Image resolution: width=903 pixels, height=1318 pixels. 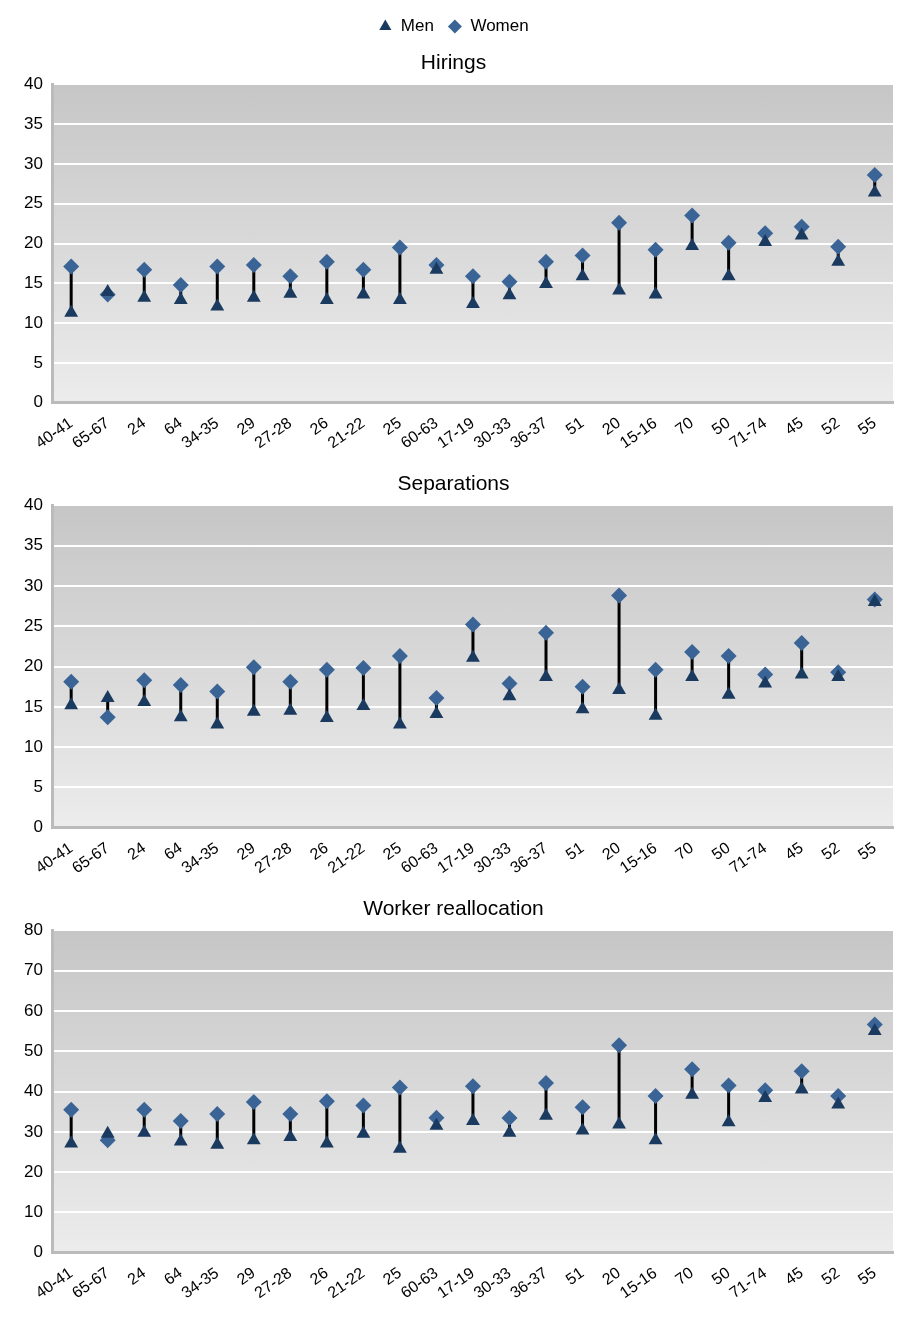 What do you see at coordinates (33, 123) in the screenshot?
I see `y-tick-label: 35` at bounding box center [33, 123].